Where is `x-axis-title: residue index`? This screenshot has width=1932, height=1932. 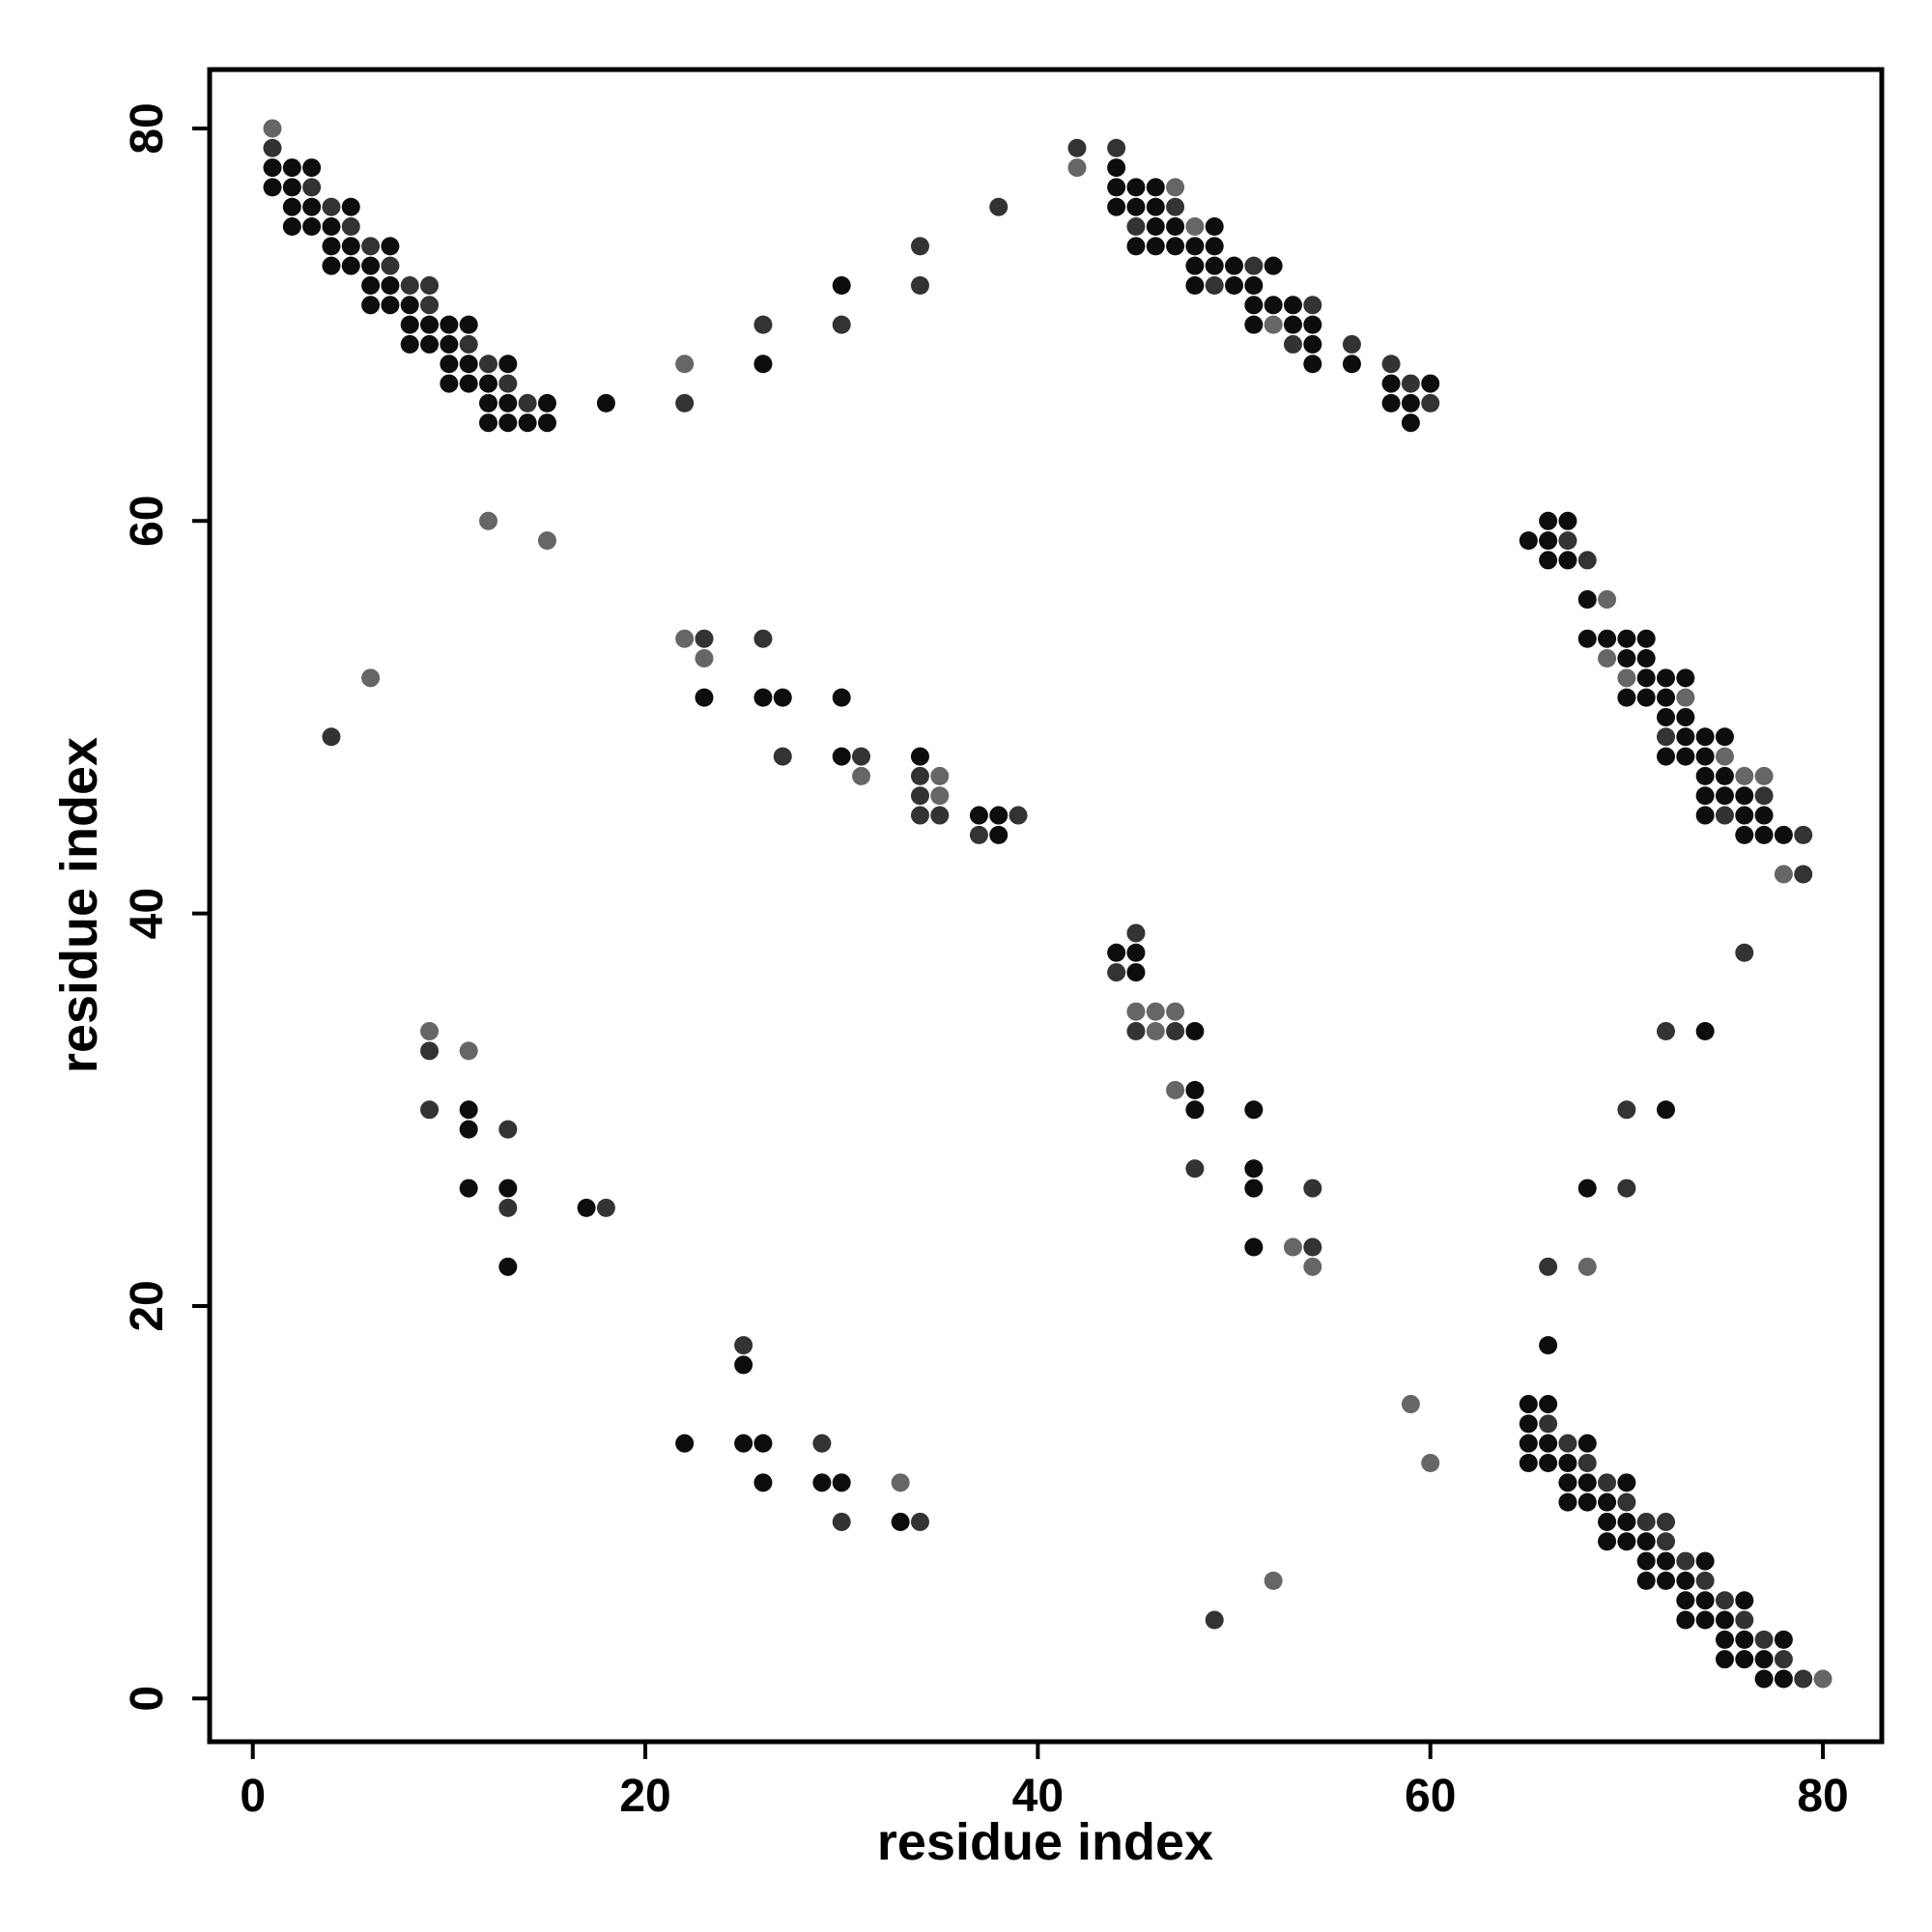 x-axis-title: residue index is located at coordinates (1045, 1842).